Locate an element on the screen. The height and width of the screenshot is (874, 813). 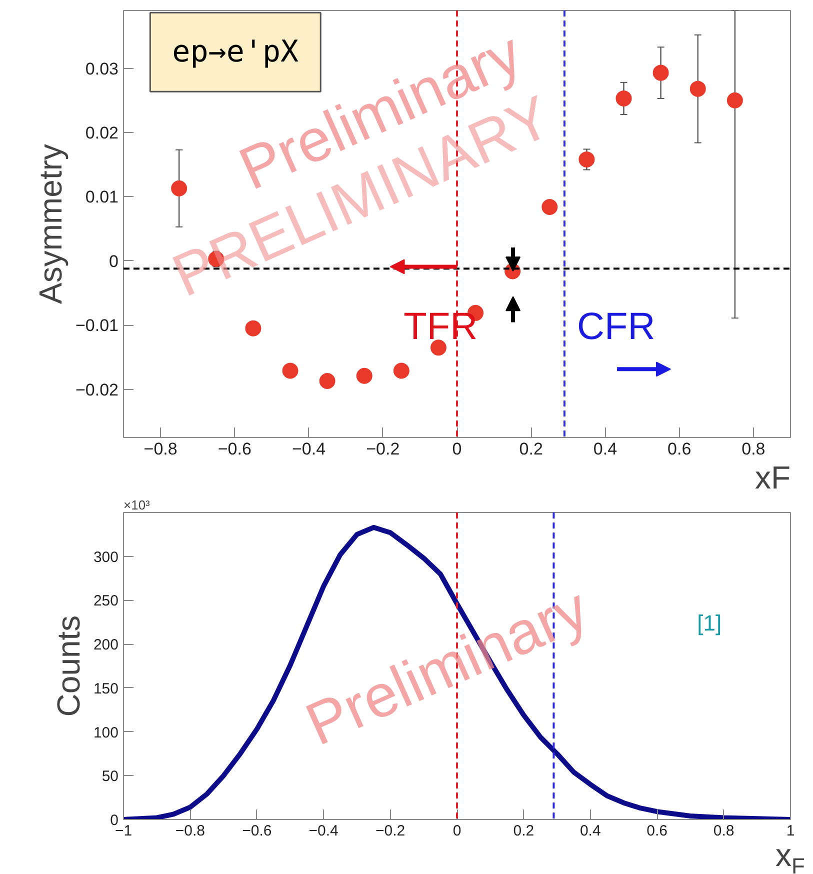
x-axis-title: x$_{F}$ is located at coordinates (789, 855).